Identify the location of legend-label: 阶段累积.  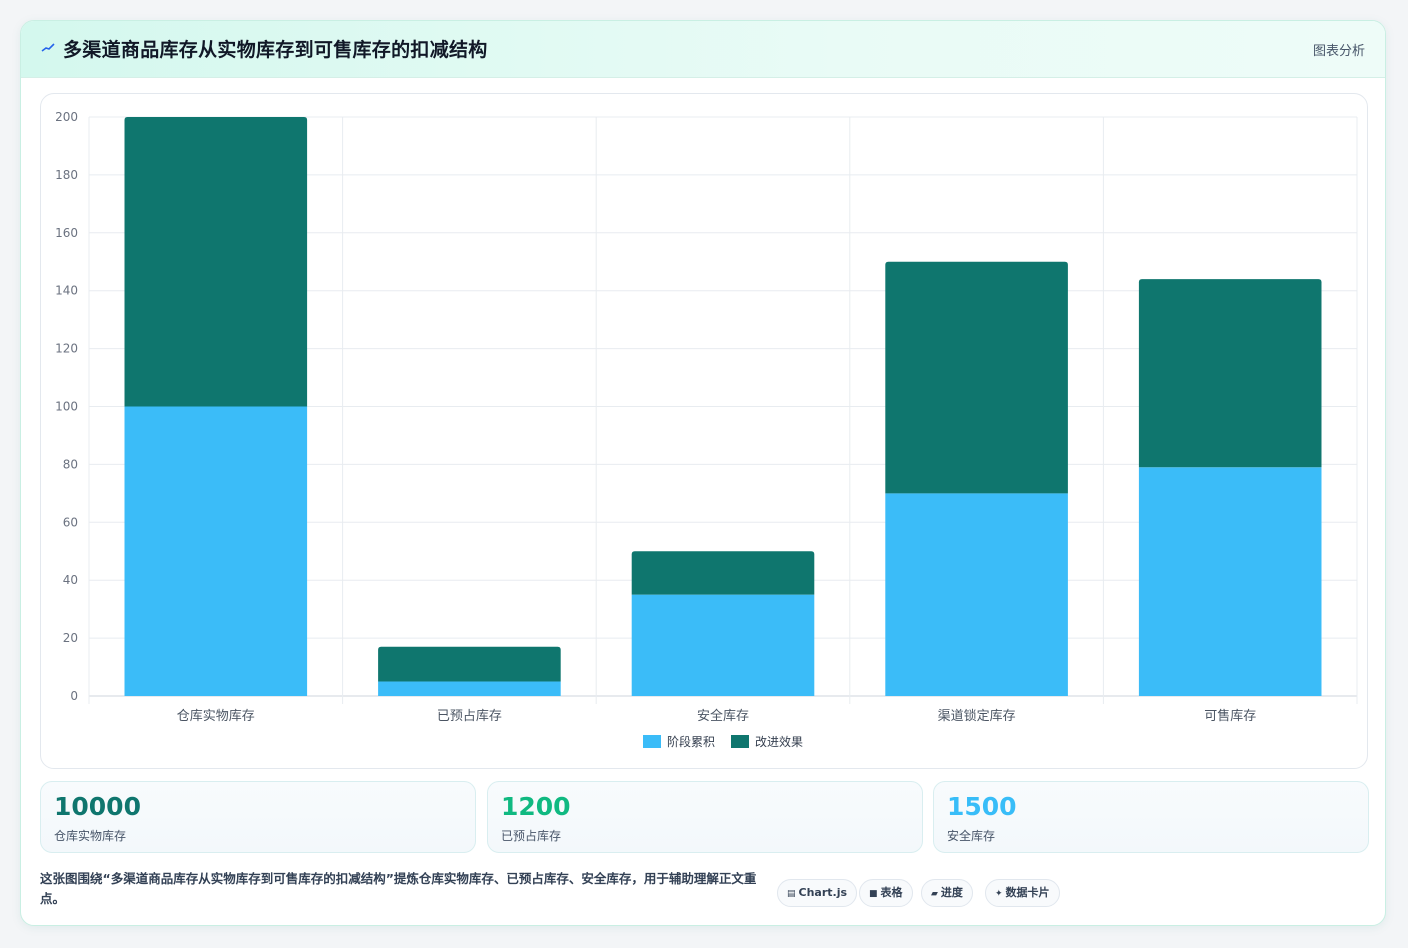
(691, 741).